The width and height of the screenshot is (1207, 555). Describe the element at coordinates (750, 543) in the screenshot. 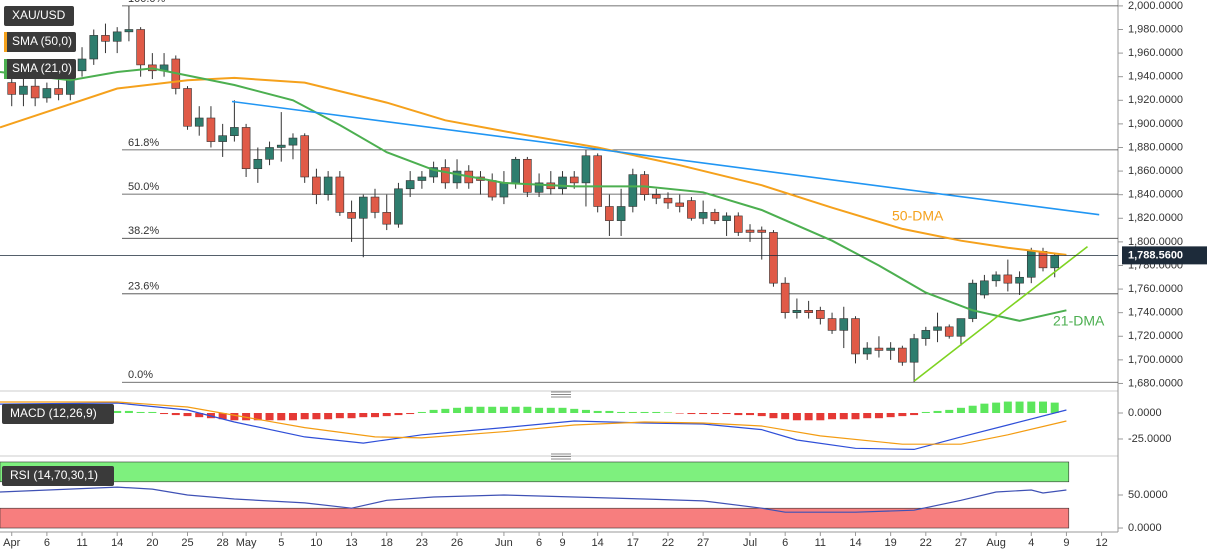

I see `x-tick-label: Jul` at that location.